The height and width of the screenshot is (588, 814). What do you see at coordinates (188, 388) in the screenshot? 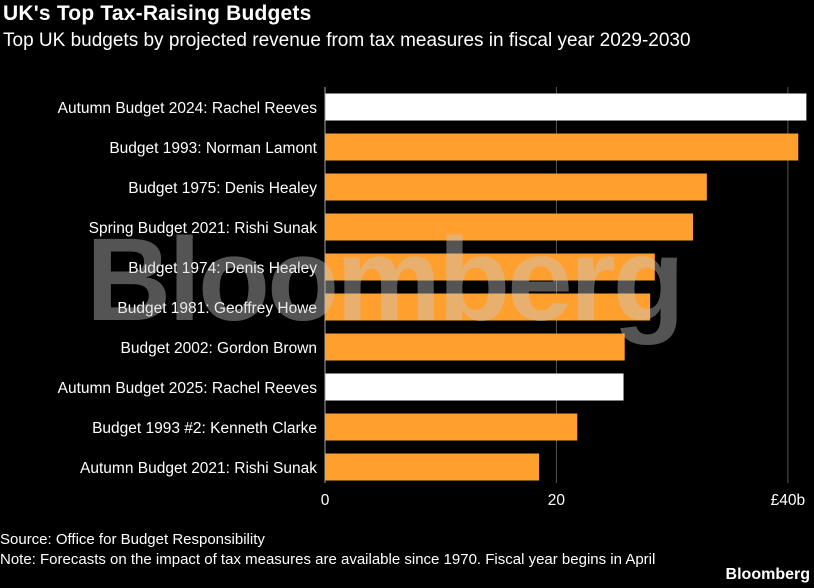
I see `category-label-7: Autumn Budget 2025: Rachel Reeves` at bounding box center [188, 388].